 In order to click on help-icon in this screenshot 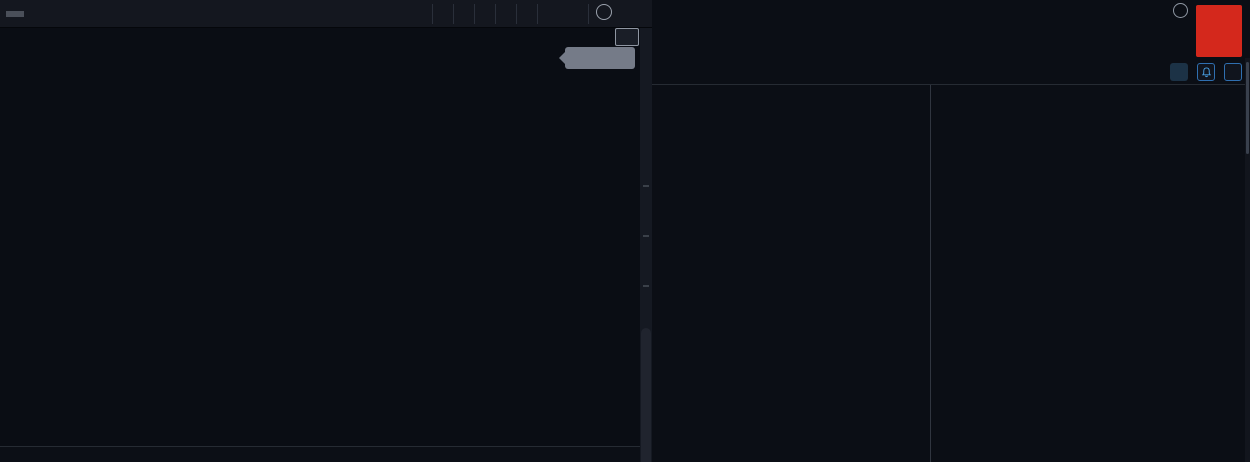, I will do `click(603, 13)`.